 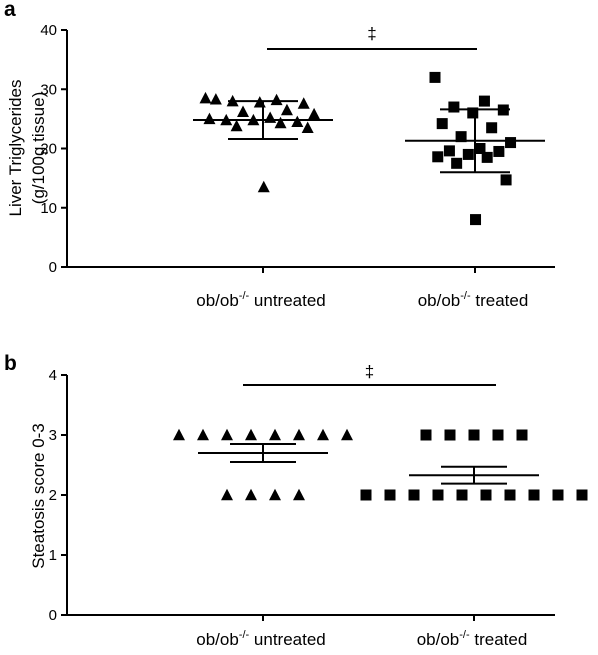 What do you see at coordinates (38, 148) in the screenshot?
I see `panel-a-y-axis-label: (g/100g tissue)` at bounding box center [38, 148].